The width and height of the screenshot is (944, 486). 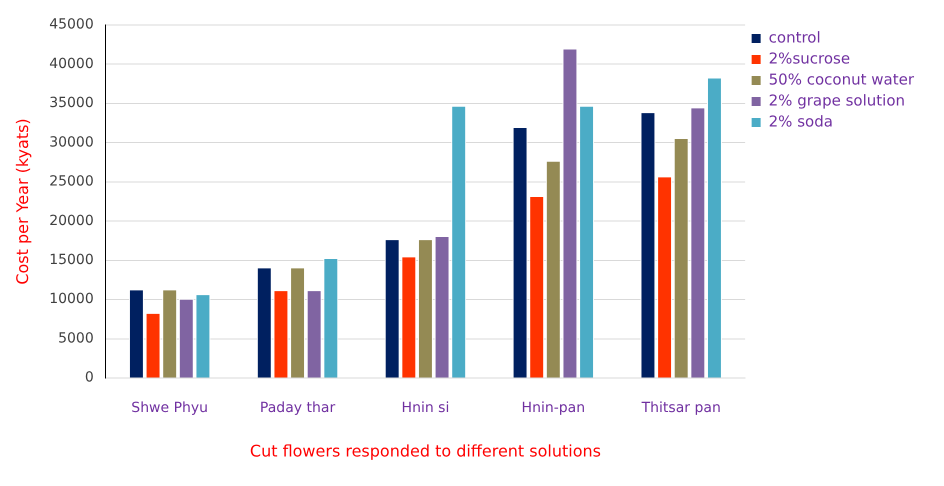 I want to click on y-tick-label: 10000, so click(x=71, y=299).